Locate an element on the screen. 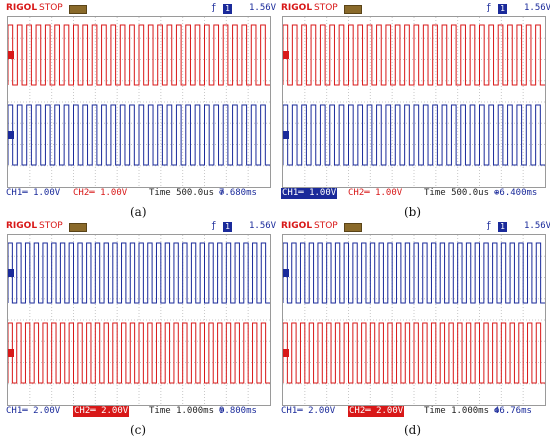  caption-d: (d) is located at coordinates (413, 430).